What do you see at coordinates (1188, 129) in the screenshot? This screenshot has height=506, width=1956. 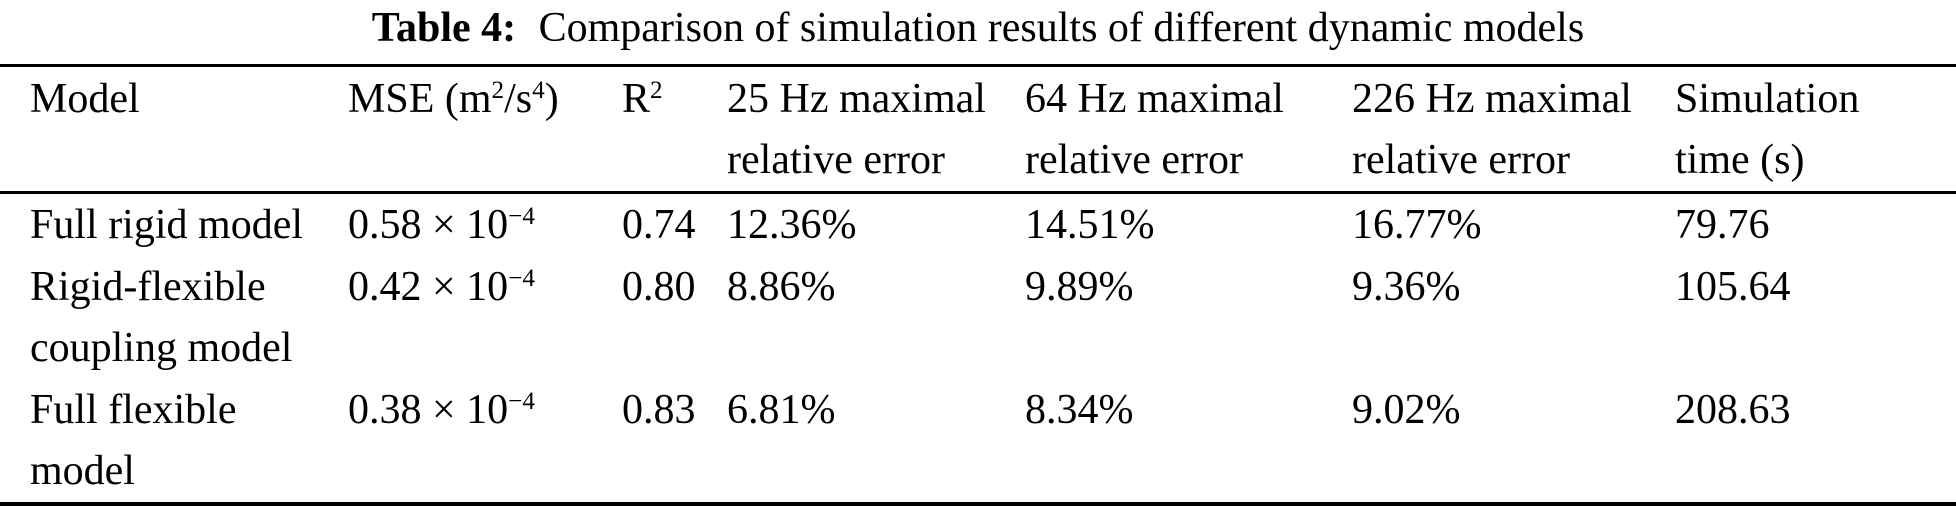 I see `header-err-64hz: 64 Hz maximal relative error` at bounding box center [1188, 129].